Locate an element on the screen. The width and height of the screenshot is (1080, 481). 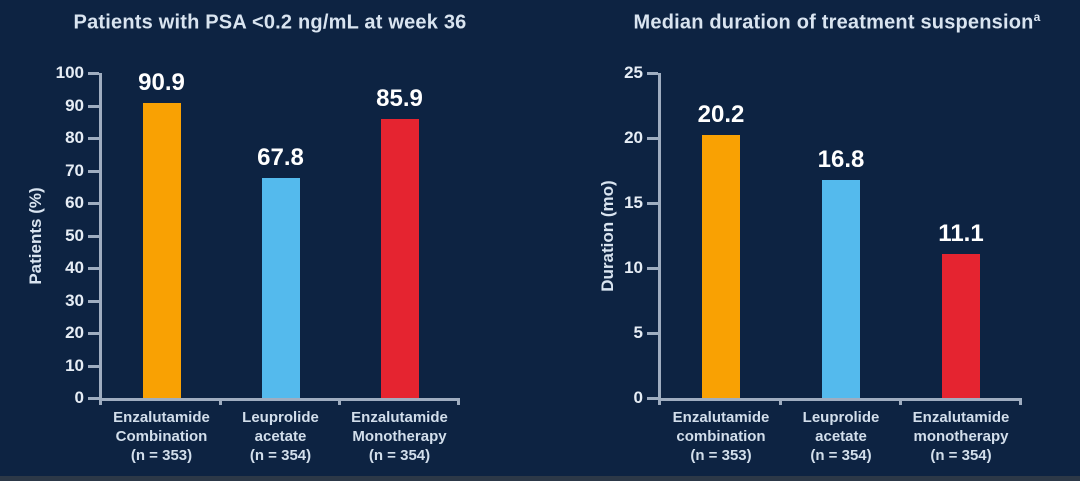
x-axis-category-label: Enzalutamide Combination (n = 353) is located at coordinates (161, 436).